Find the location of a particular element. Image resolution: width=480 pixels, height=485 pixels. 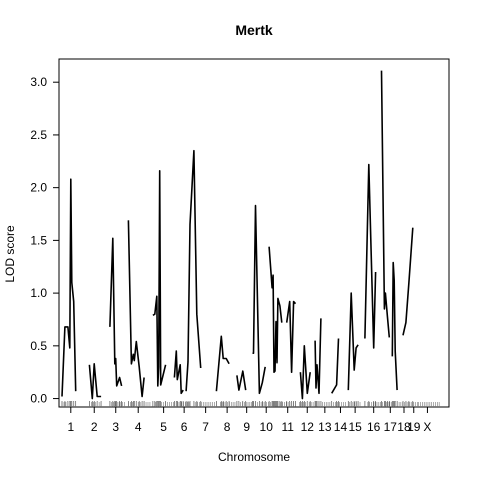

y-tick-label: 0.0 is located at coordinates (38, 399).